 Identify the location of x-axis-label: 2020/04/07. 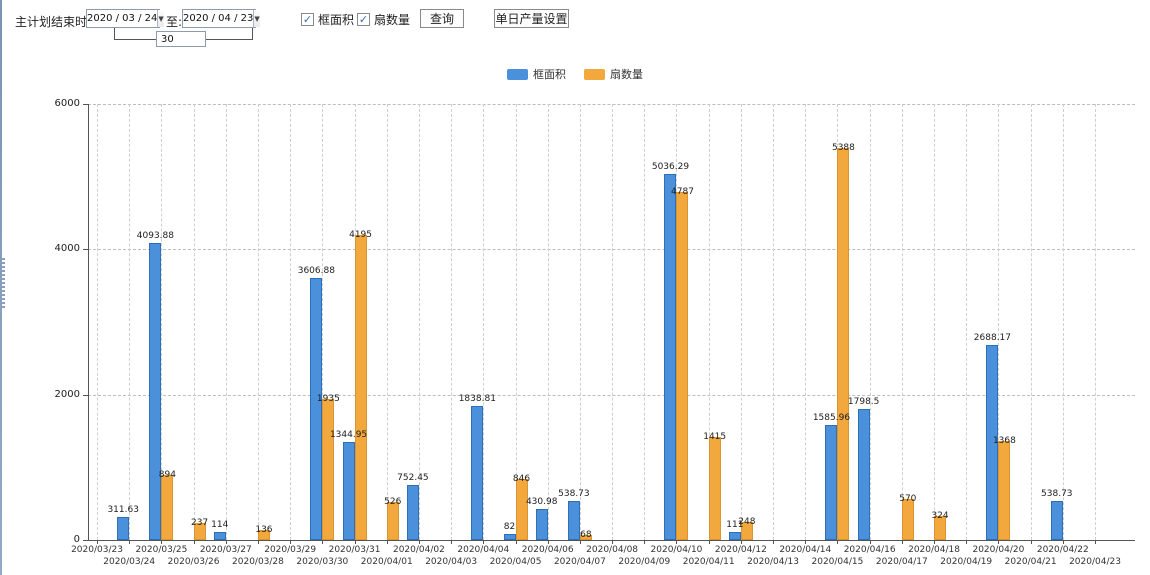
(579, 562).